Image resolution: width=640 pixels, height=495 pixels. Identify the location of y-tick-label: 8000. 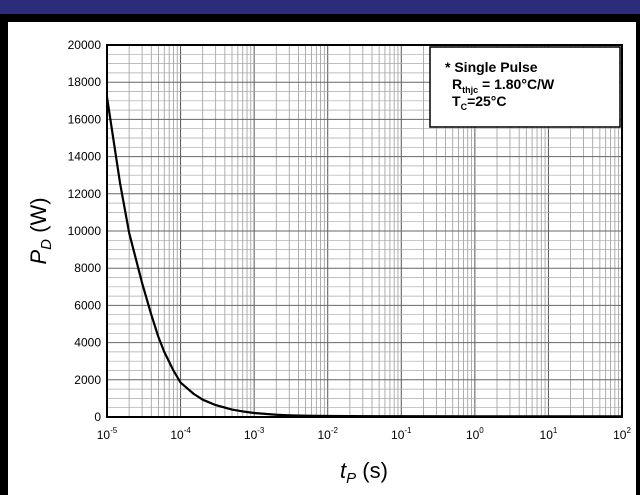
(87, 268).